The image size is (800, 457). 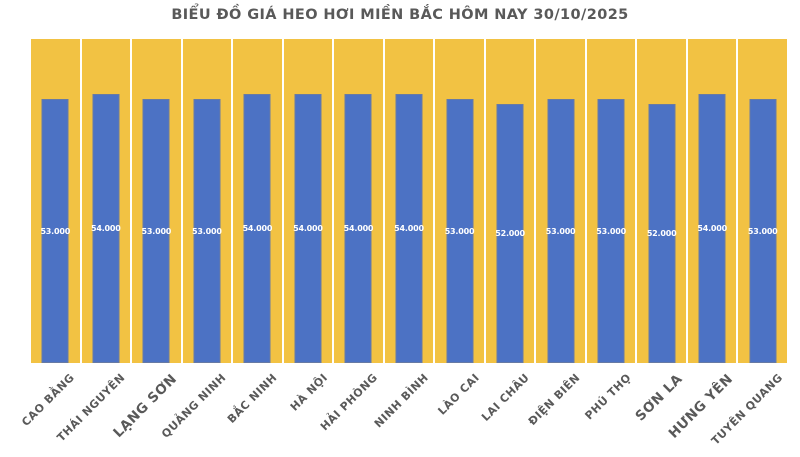 I want to click on x-axis-label: SƠN LA, so click(x=659, y=398).